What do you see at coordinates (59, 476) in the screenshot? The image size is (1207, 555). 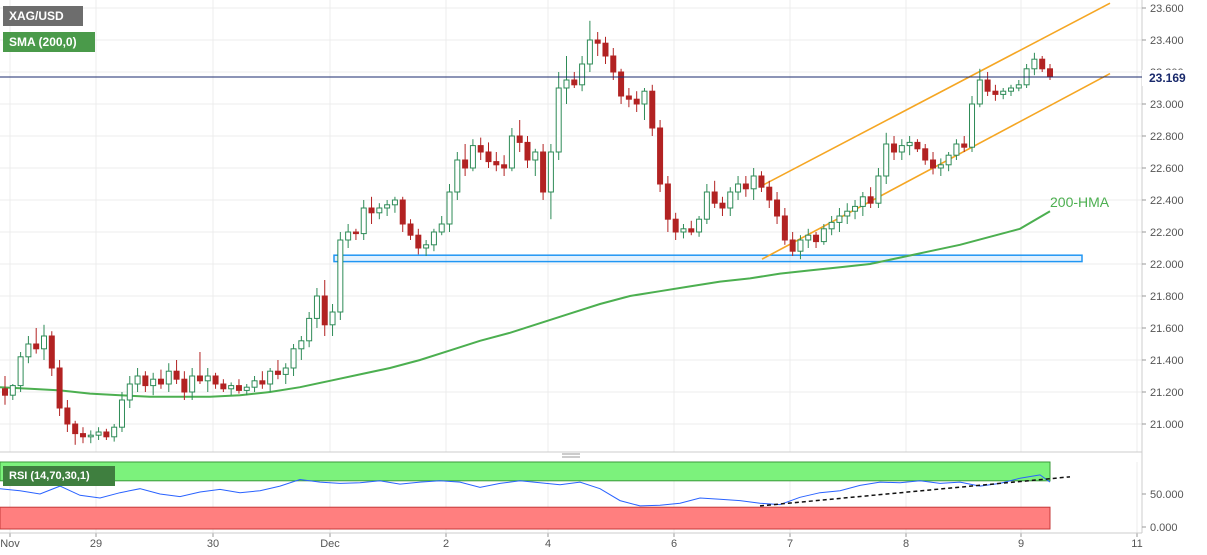 I see `rsi-label: RSI (14,70,30,1)` at bounding box center [59, 476].